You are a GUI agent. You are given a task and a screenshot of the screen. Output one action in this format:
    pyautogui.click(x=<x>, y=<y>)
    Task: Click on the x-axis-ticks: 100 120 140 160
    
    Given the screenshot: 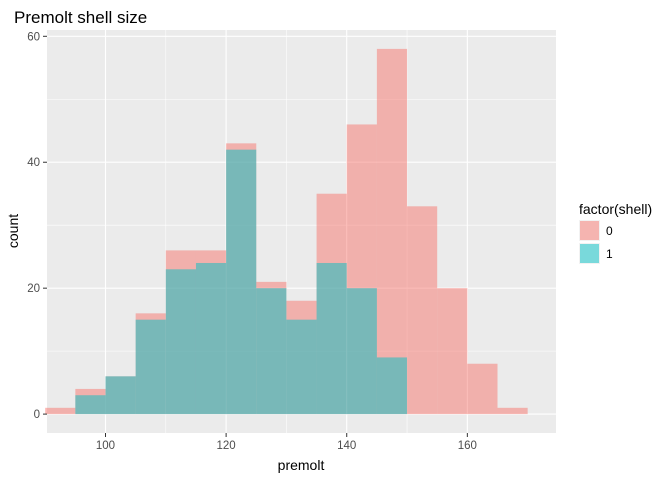 What is the action you would take?
    pyautogui.click(x=286, y=442)
    